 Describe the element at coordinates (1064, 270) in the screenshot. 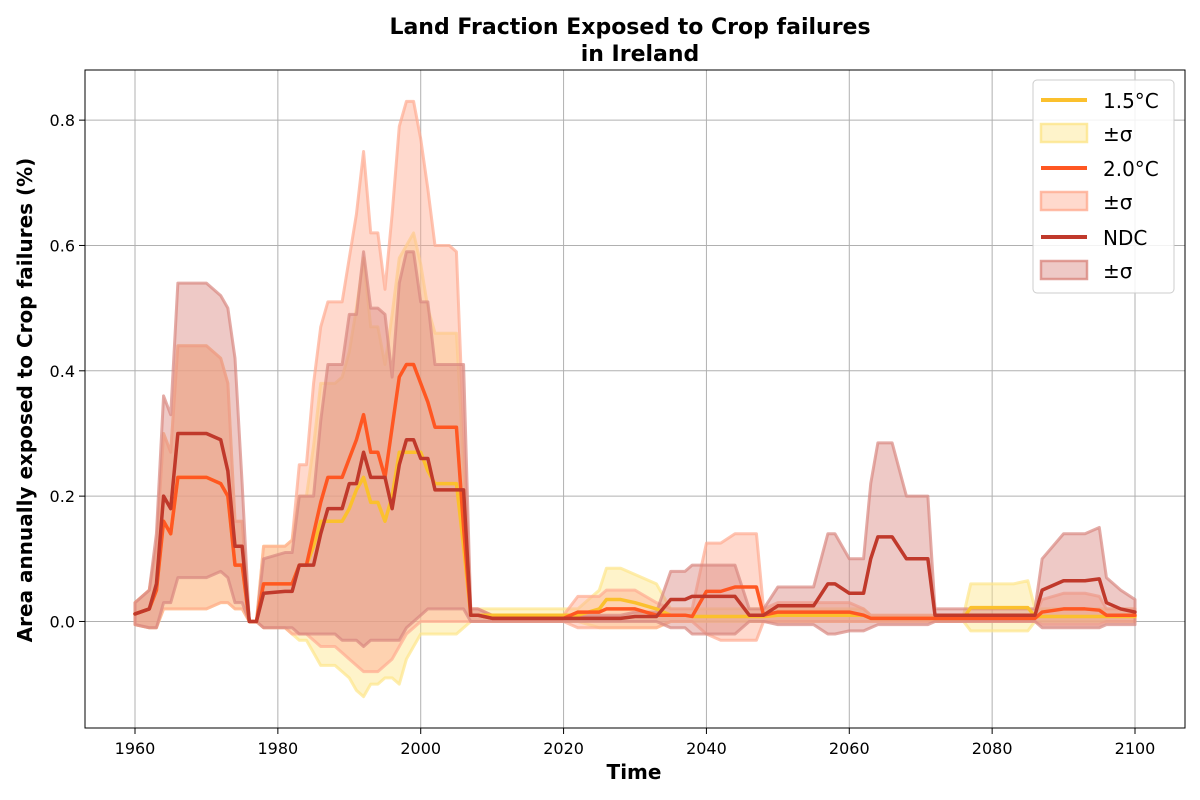

I see `legend-swatch-ndc-band` at that location.